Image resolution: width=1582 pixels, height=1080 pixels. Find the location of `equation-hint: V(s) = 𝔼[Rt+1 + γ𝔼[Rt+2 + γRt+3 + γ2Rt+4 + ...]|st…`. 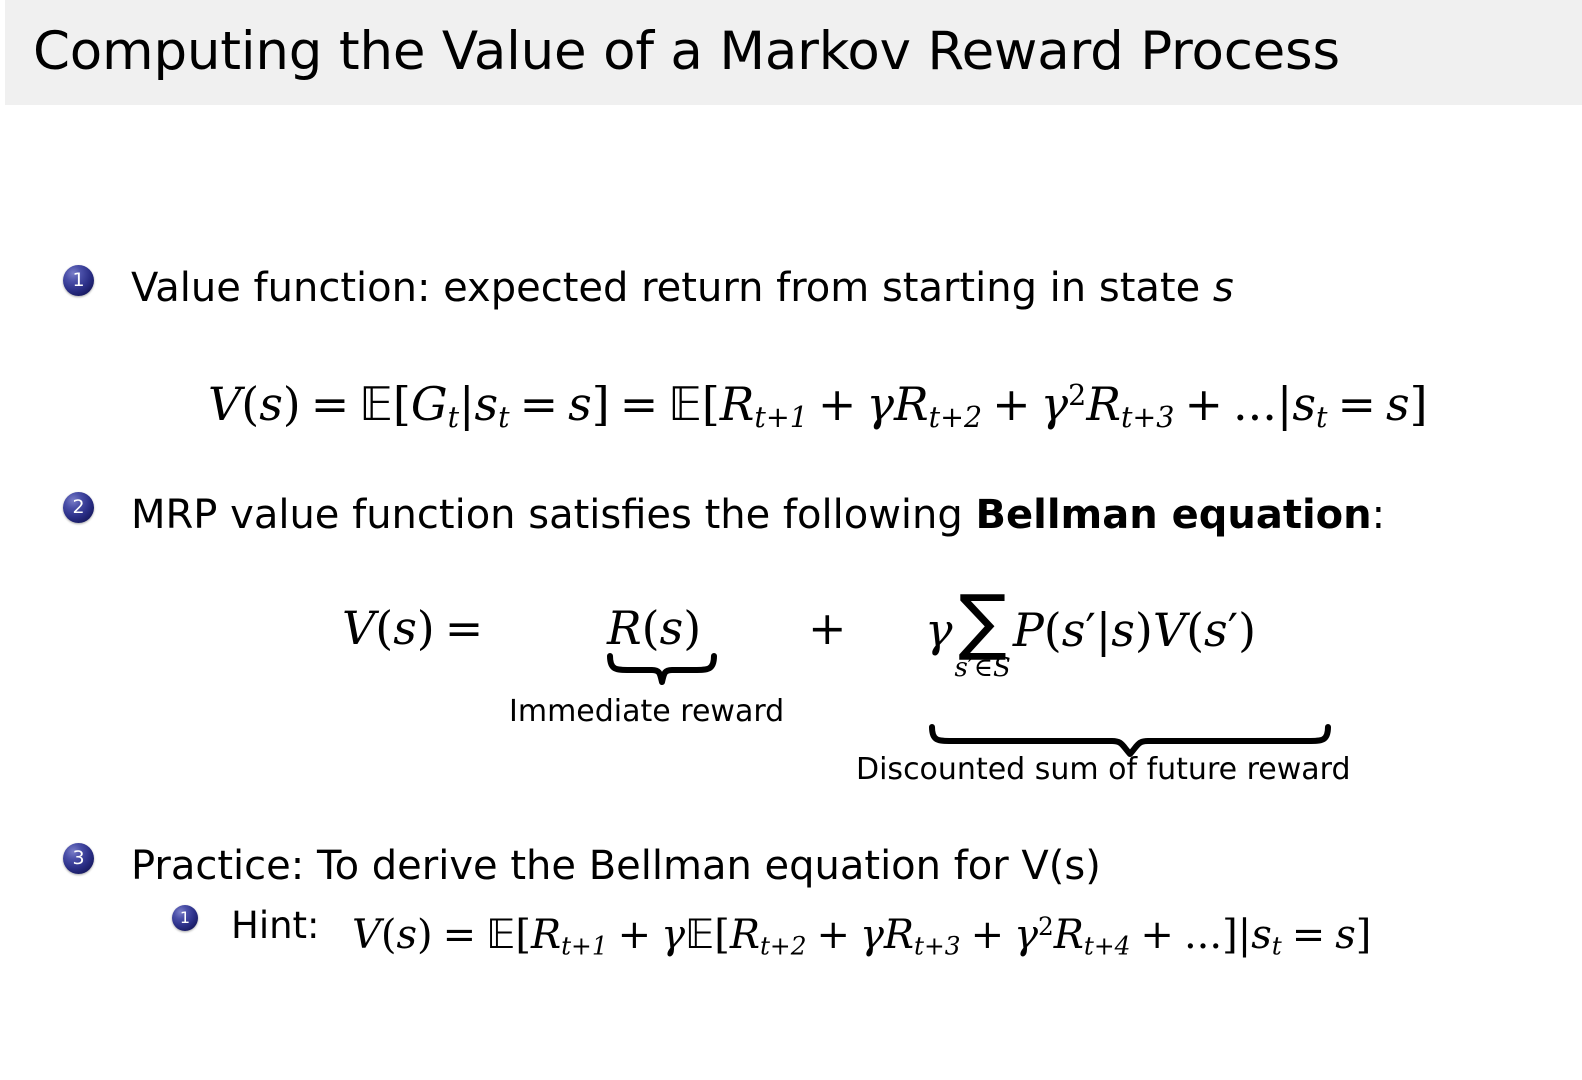

equation-hint: V(s) = 𝔼[Rt+1 + γ𝔼[Rt+2 + γRt+3 + γ2Rt+4 + ...]|st… is located at coordinates (862, 936).